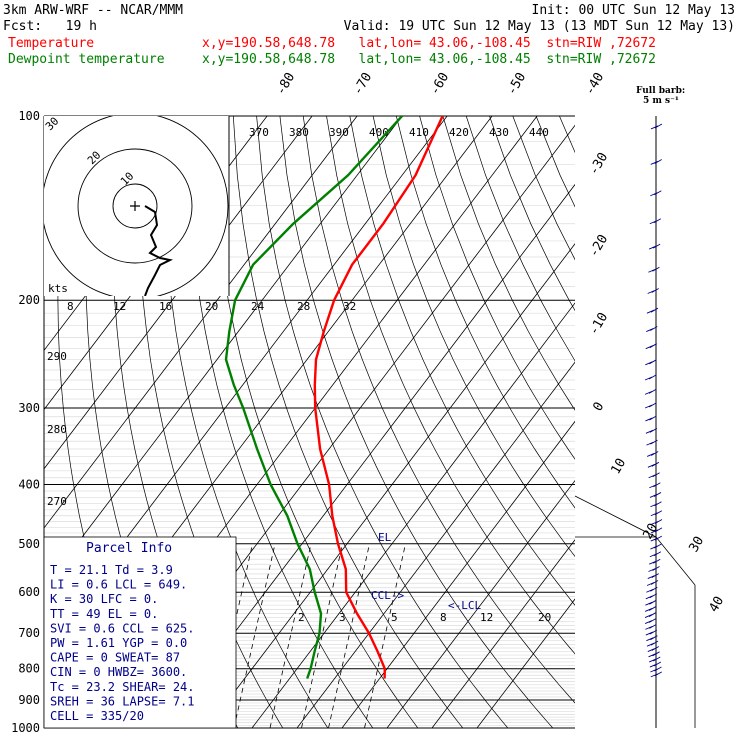 This screenshot has width=740, height=740. What do you see at coordinates (598, 324) in the screenshot?
I see `isotherm-label: -10` at bounding box center [598, 324].